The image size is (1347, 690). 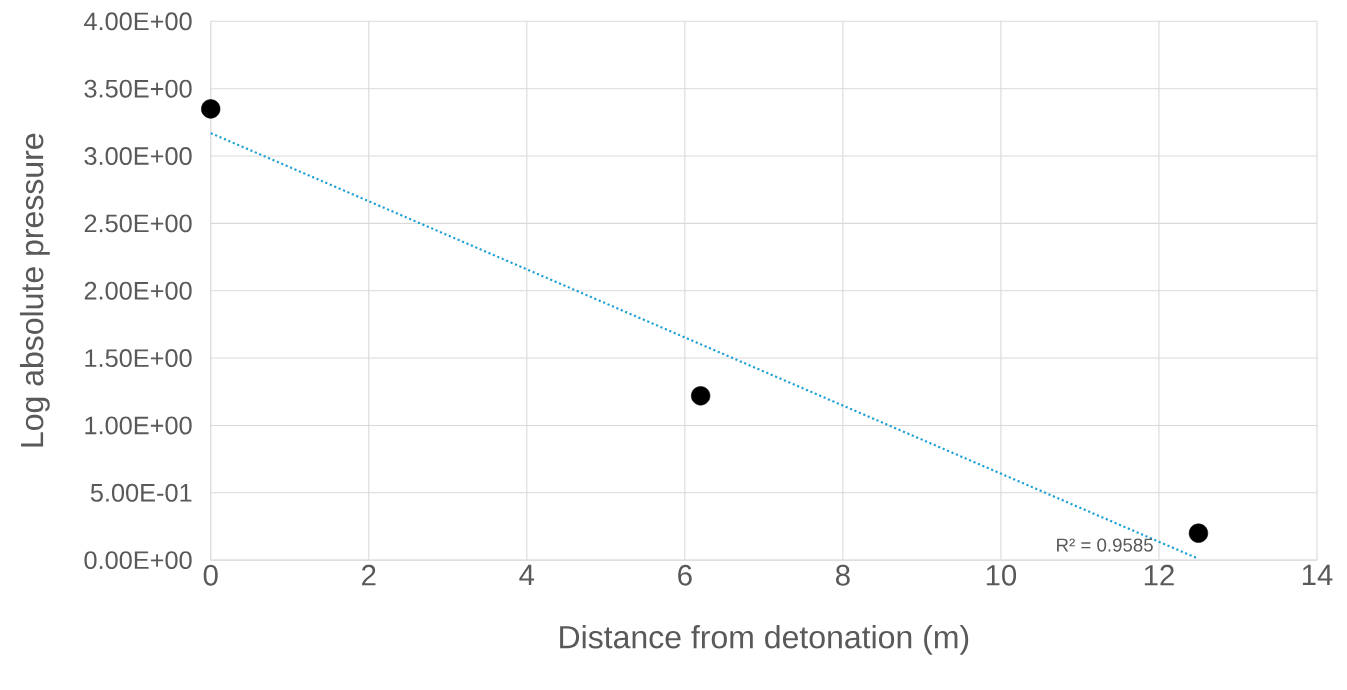 I want to click on annotation: R² = 0.9585, so click(x=1105, y=545).